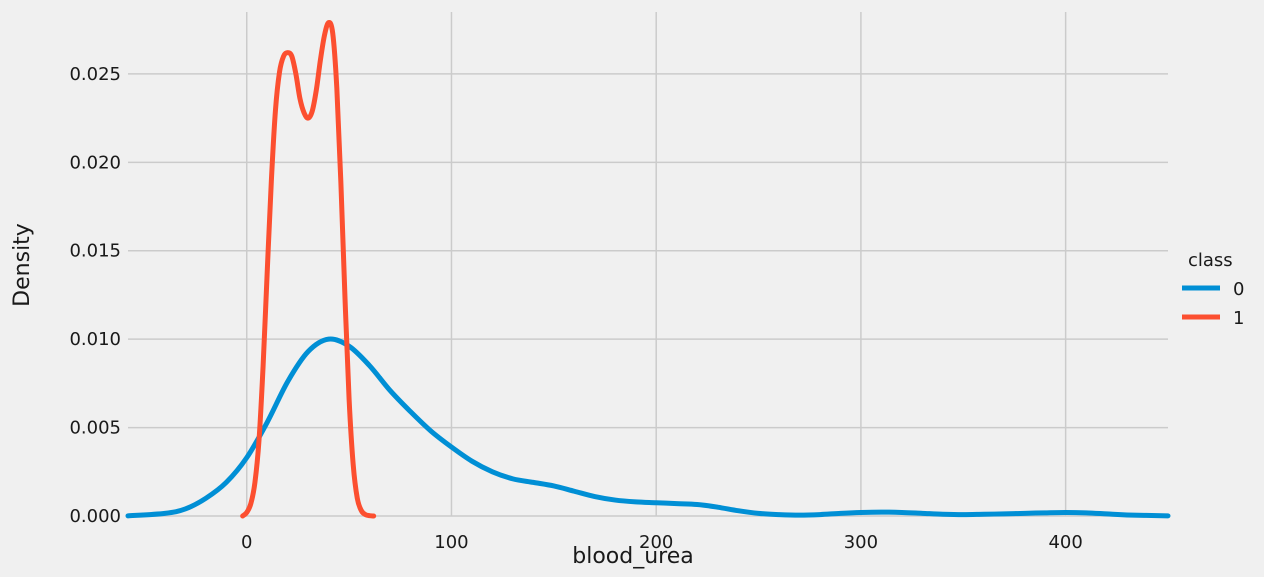 The width and height of the screenshot is (1264, 577). I want to click on legend-label: 0, so click(1238, 289).